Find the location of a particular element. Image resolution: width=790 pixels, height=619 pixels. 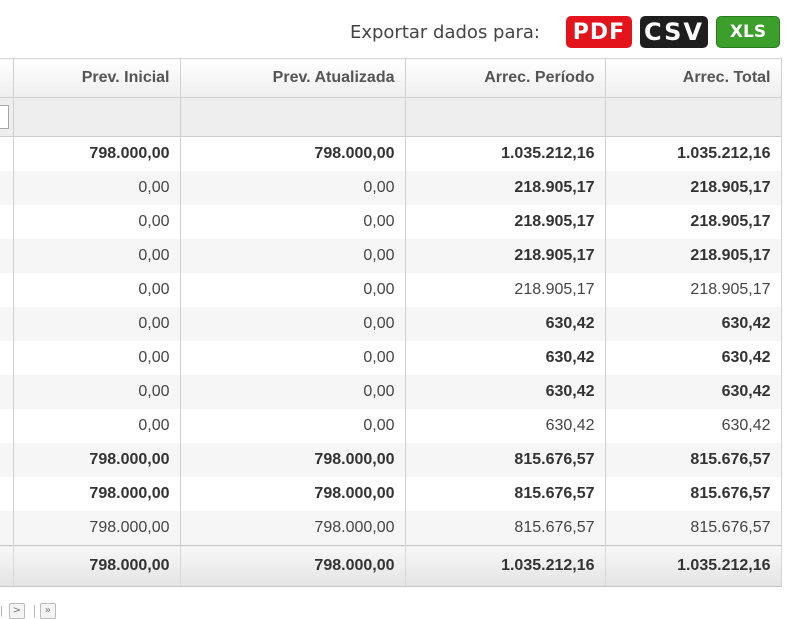

pagination: | > » is located at coordinates (30, 610).